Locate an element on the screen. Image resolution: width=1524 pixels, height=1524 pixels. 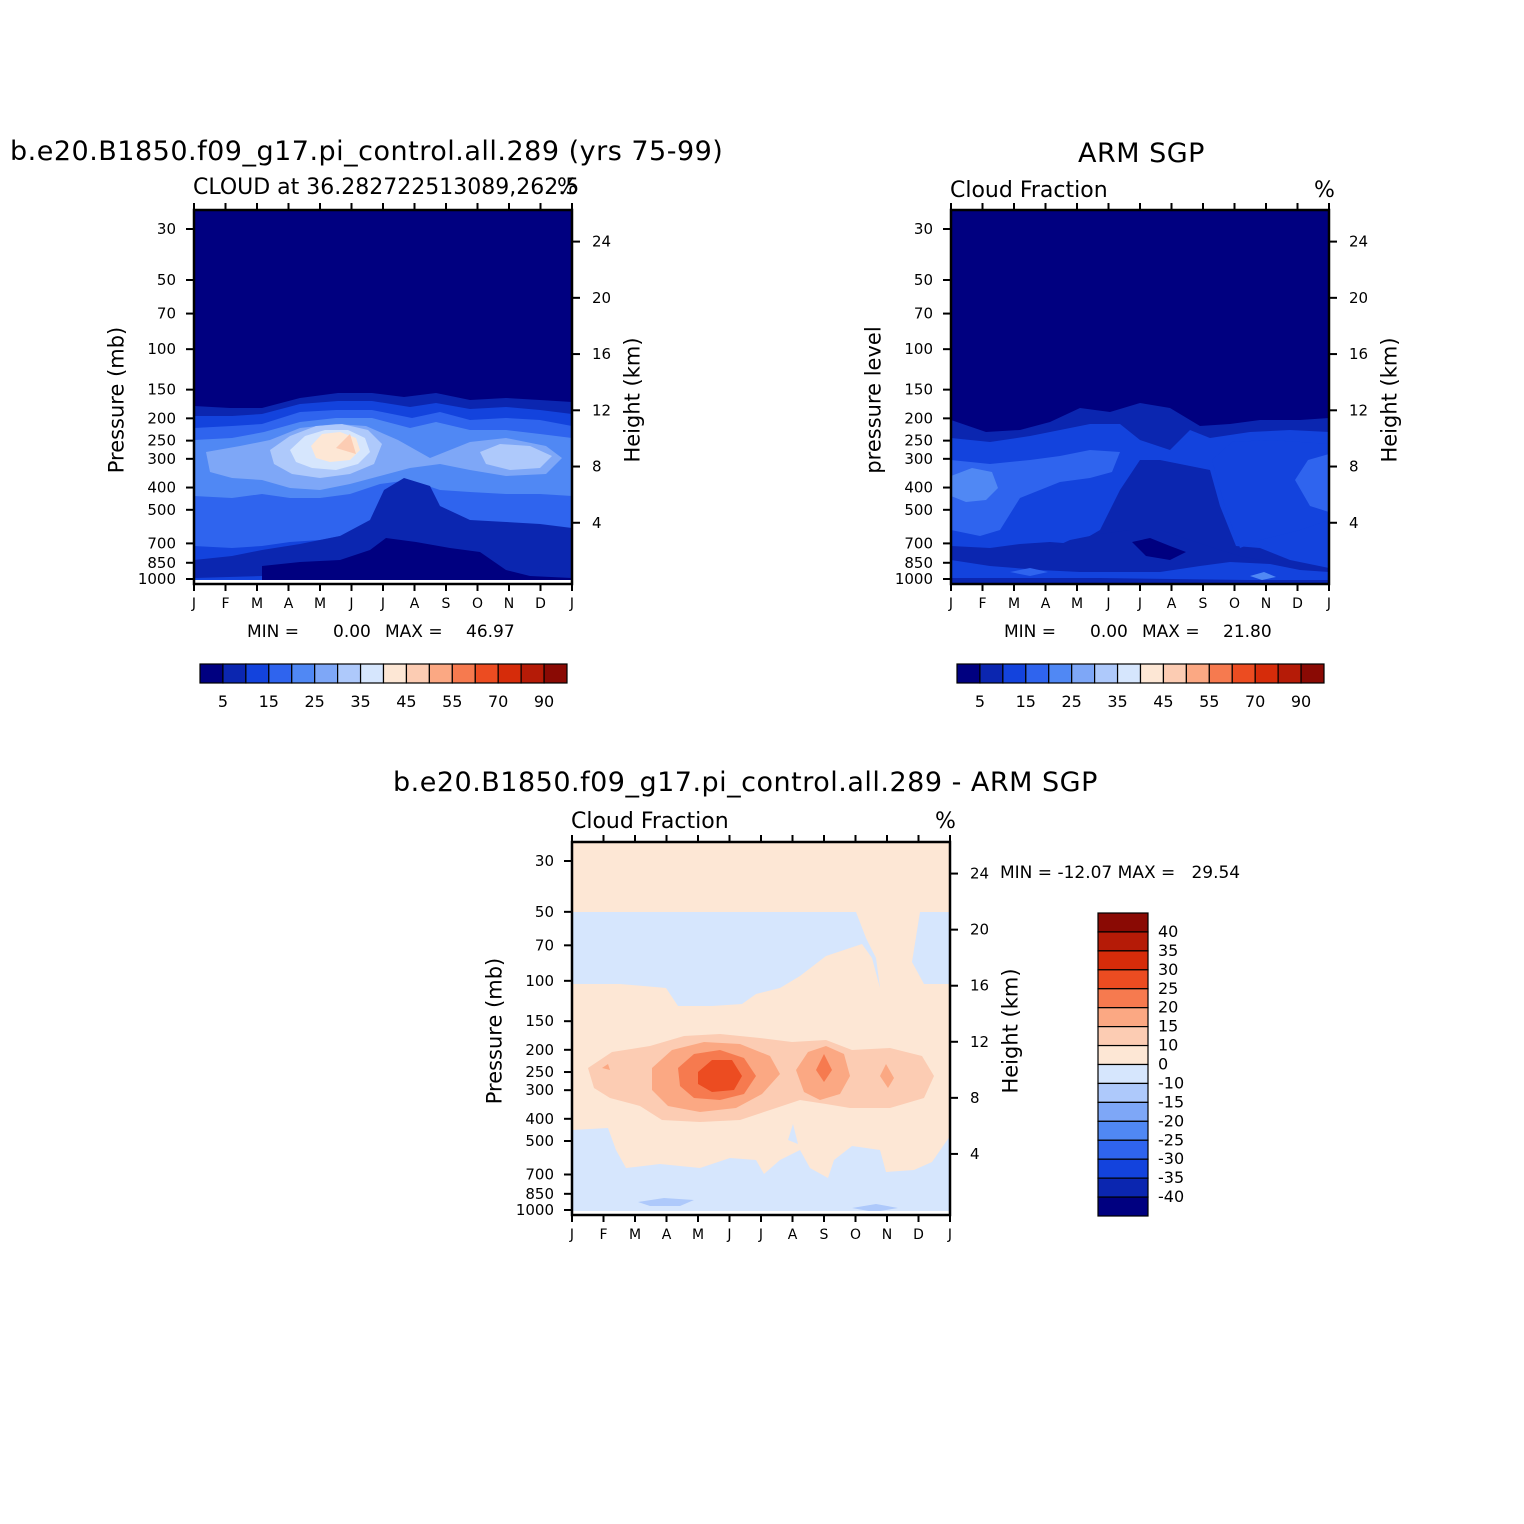
p2-ytick-label: 400 is located at coordinates (918, 488).